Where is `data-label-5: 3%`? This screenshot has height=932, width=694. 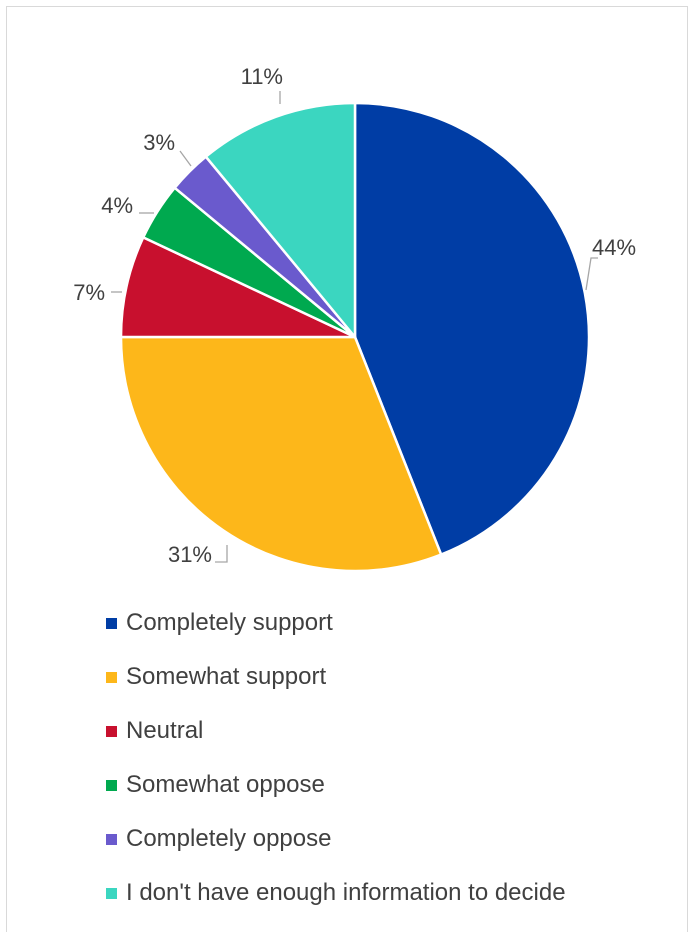 data-label-5: 3% is located at coordinates (159, 142).